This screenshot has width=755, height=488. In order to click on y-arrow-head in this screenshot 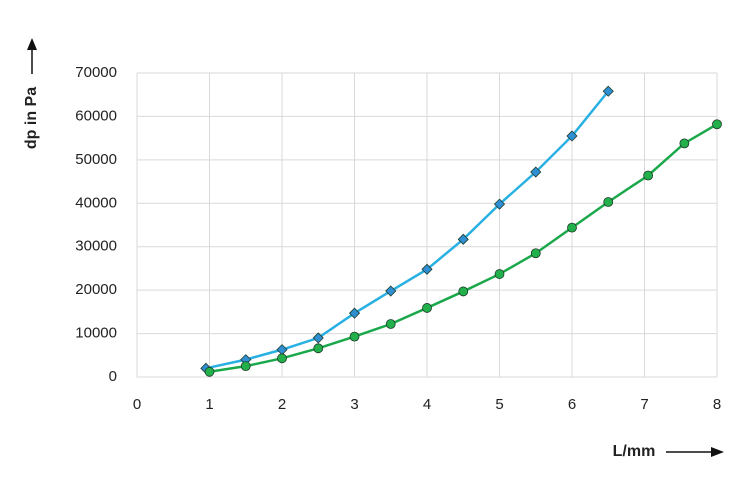, I will do `click(32, 44)`.